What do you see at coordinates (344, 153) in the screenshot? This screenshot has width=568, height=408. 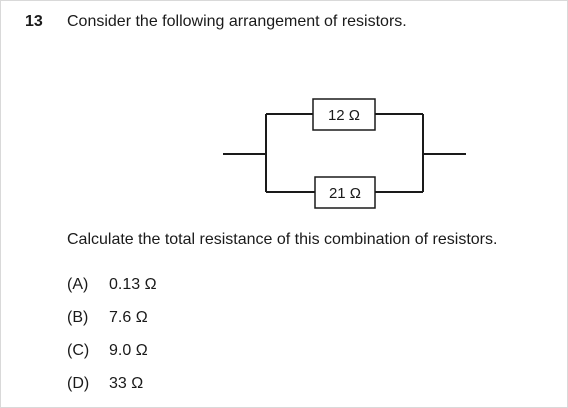 I see `resistor-circuit-diagram: 12 Ω 21 Ω` at bounding box center [344, 153].